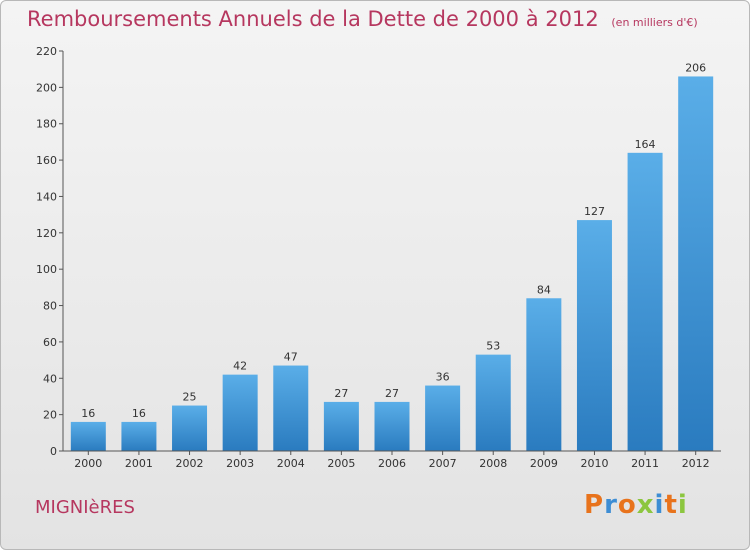 The image size is (750, 550). Describe the element at coordinates (392, 463) in the screenshot. I see `x-tick-label-2006: 2006` at that location.